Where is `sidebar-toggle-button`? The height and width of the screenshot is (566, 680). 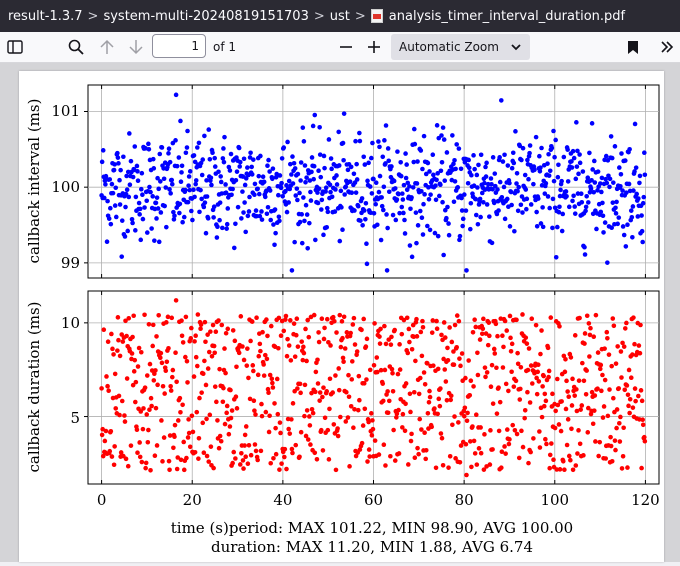 sidebar-toggle-button is located at coordinates (15, 47).